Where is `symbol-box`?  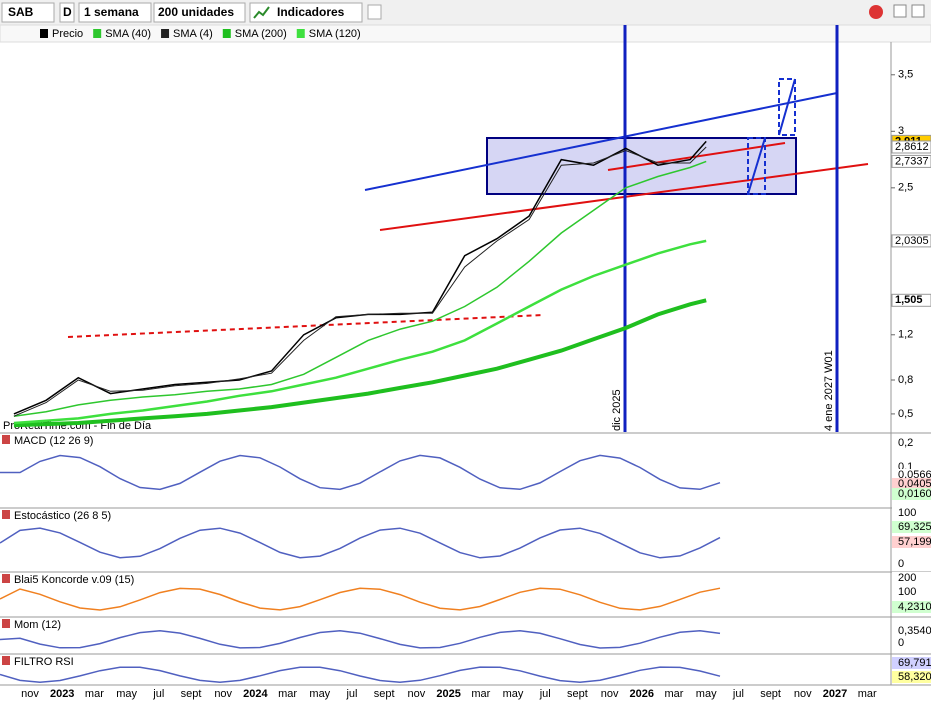 symbol-box is located at coordinates (28, 12).